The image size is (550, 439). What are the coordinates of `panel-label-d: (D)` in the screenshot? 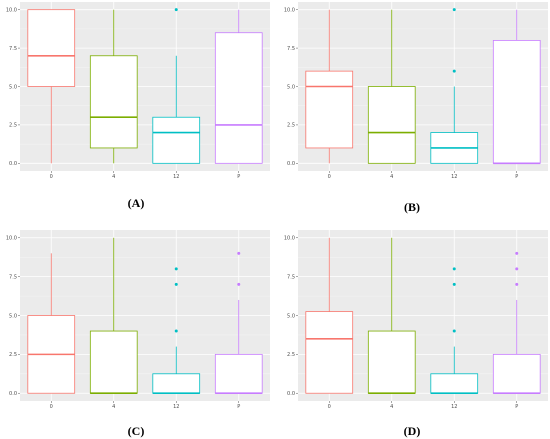 It's located at (412, 431).